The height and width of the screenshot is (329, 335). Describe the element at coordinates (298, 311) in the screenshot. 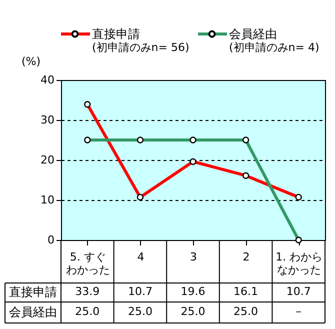

I see `data-label: －` at that location.